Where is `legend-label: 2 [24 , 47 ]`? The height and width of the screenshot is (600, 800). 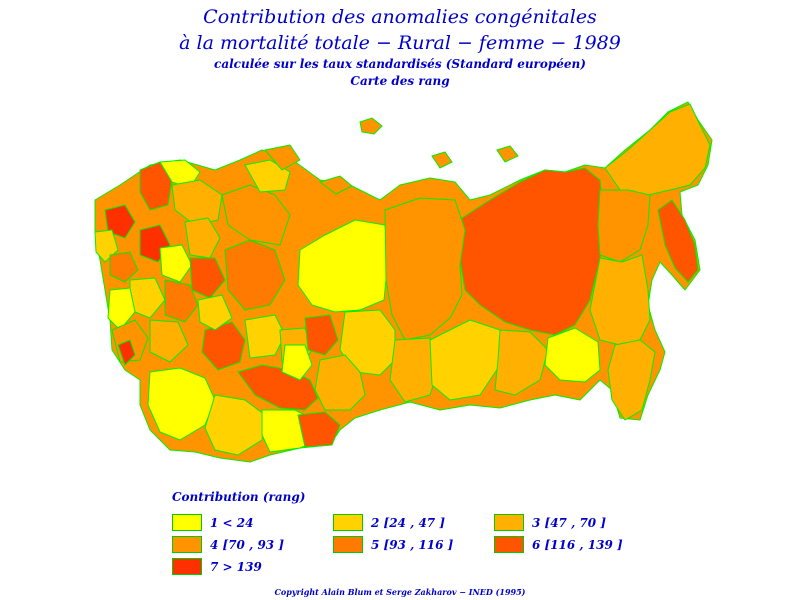
legend-label: 2 [24 , 47 ] is located at coordinates (408, 522).